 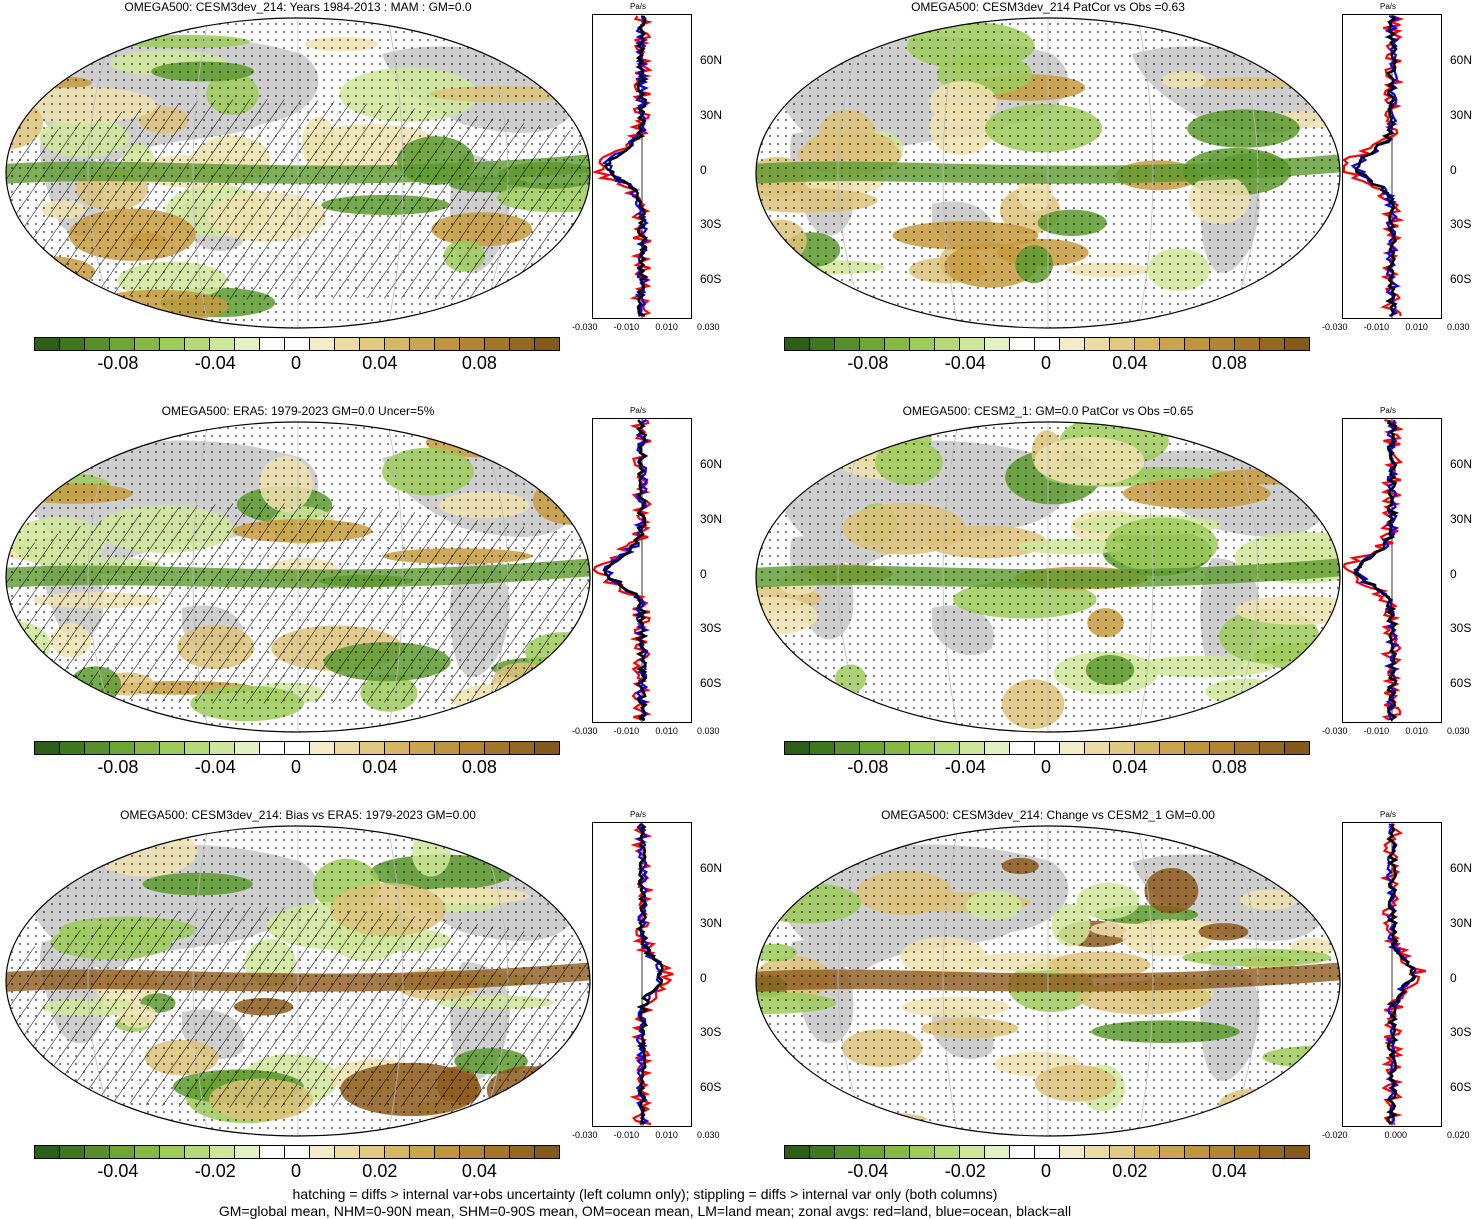 What do you see at coordinates (1048, 173) in the screenshot?
I see `world-map` at bounding box center [1048, 173].